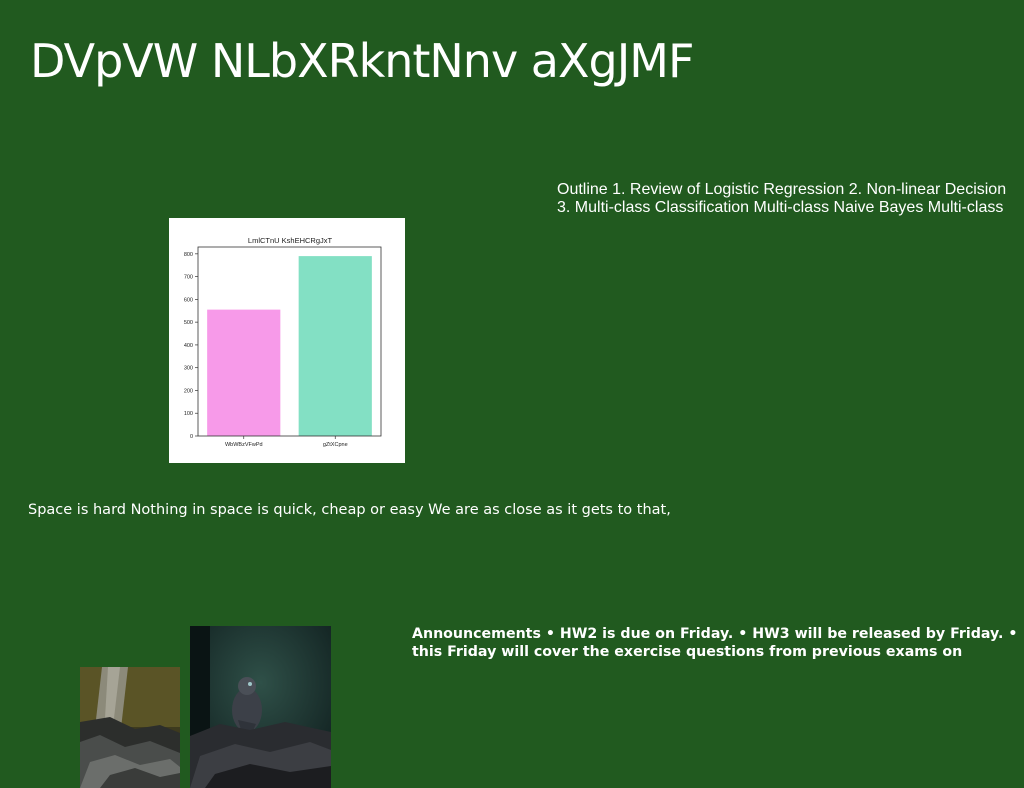 This screenshot has width=1024, height=788. I want to click on y-tick-label: 0, so click(191, 437).